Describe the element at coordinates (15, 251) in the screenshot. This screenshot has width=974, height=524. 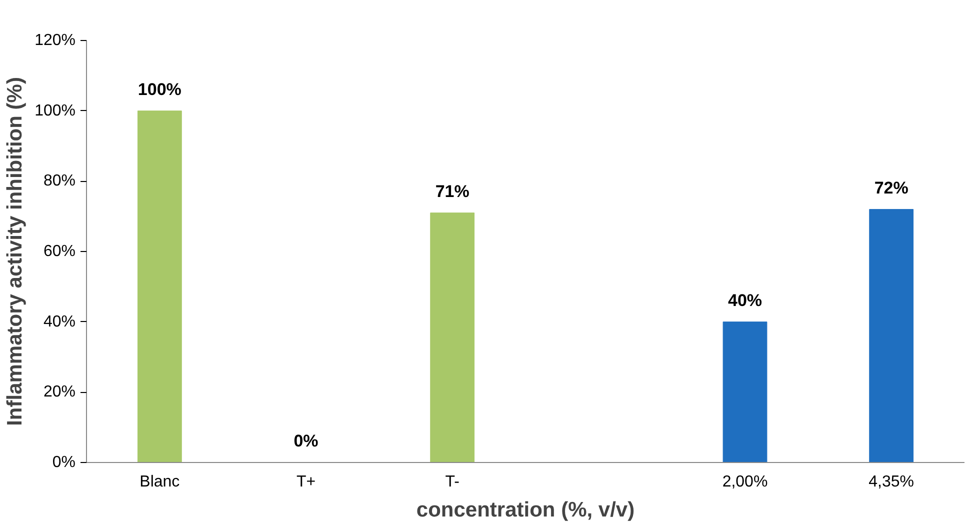
I see `y-axis-title: Inflammatory activity inhibition (%)` at that location.